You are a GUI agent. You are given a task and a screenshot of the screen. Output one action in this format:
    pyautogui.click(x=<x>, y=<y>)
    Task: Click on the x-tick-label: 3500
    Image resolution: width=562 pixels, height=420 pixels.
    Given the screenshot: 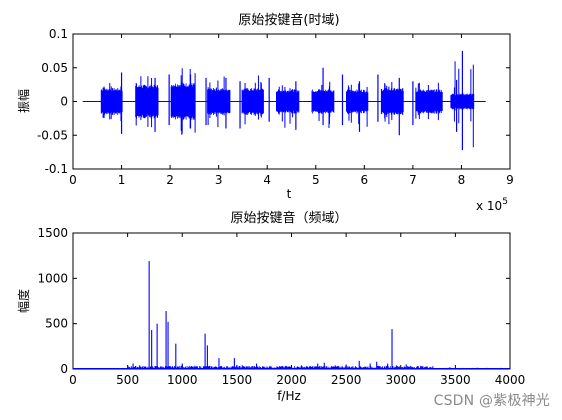 What is the action you would take?
    pyautogui.click(x=455, y=380)
    